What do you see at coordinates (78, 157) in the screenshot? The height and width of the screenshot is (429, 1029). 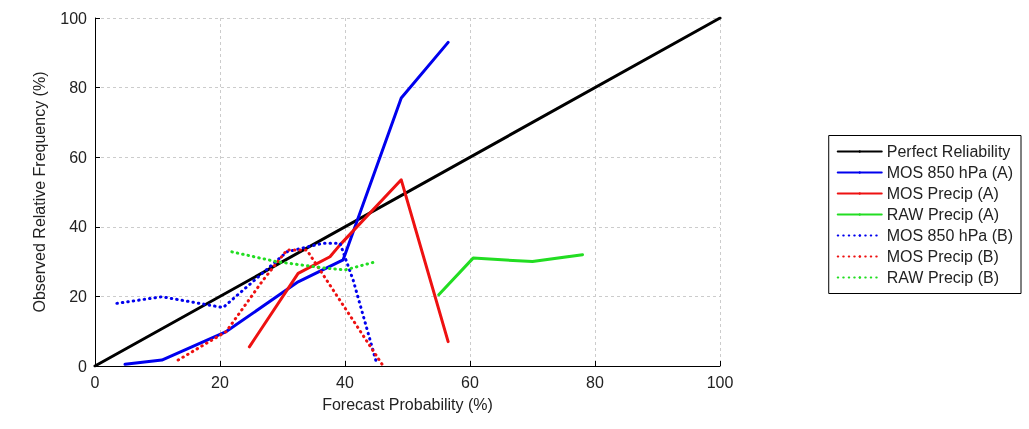 I see `y-tick-label: 60` at bounding box center [78, 157].